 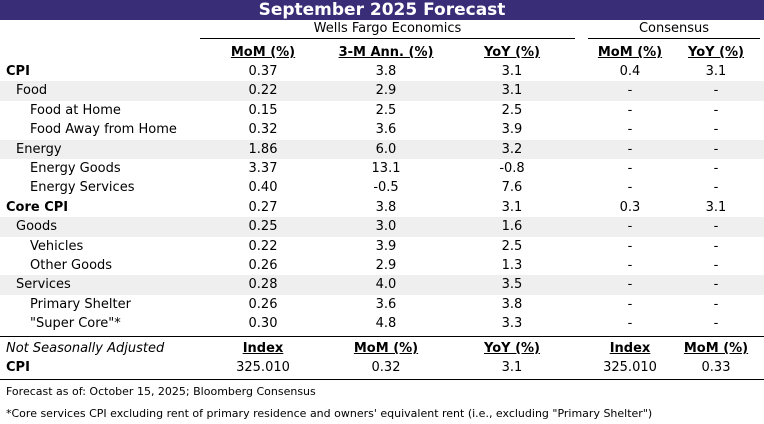 What do you see at coordinates (630, 71) in the screenshot?
I see `cell: 0.4` at bounding box center [630, 71].